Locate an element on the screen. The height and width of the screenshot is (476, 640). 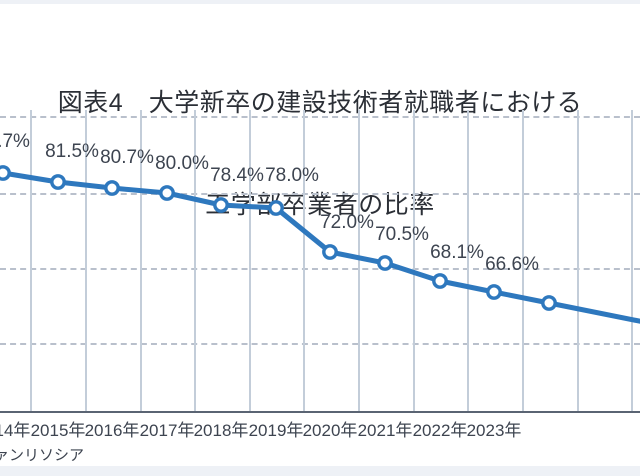
x-axis-label-6: 2020年 is located at coordinates (330, 430).